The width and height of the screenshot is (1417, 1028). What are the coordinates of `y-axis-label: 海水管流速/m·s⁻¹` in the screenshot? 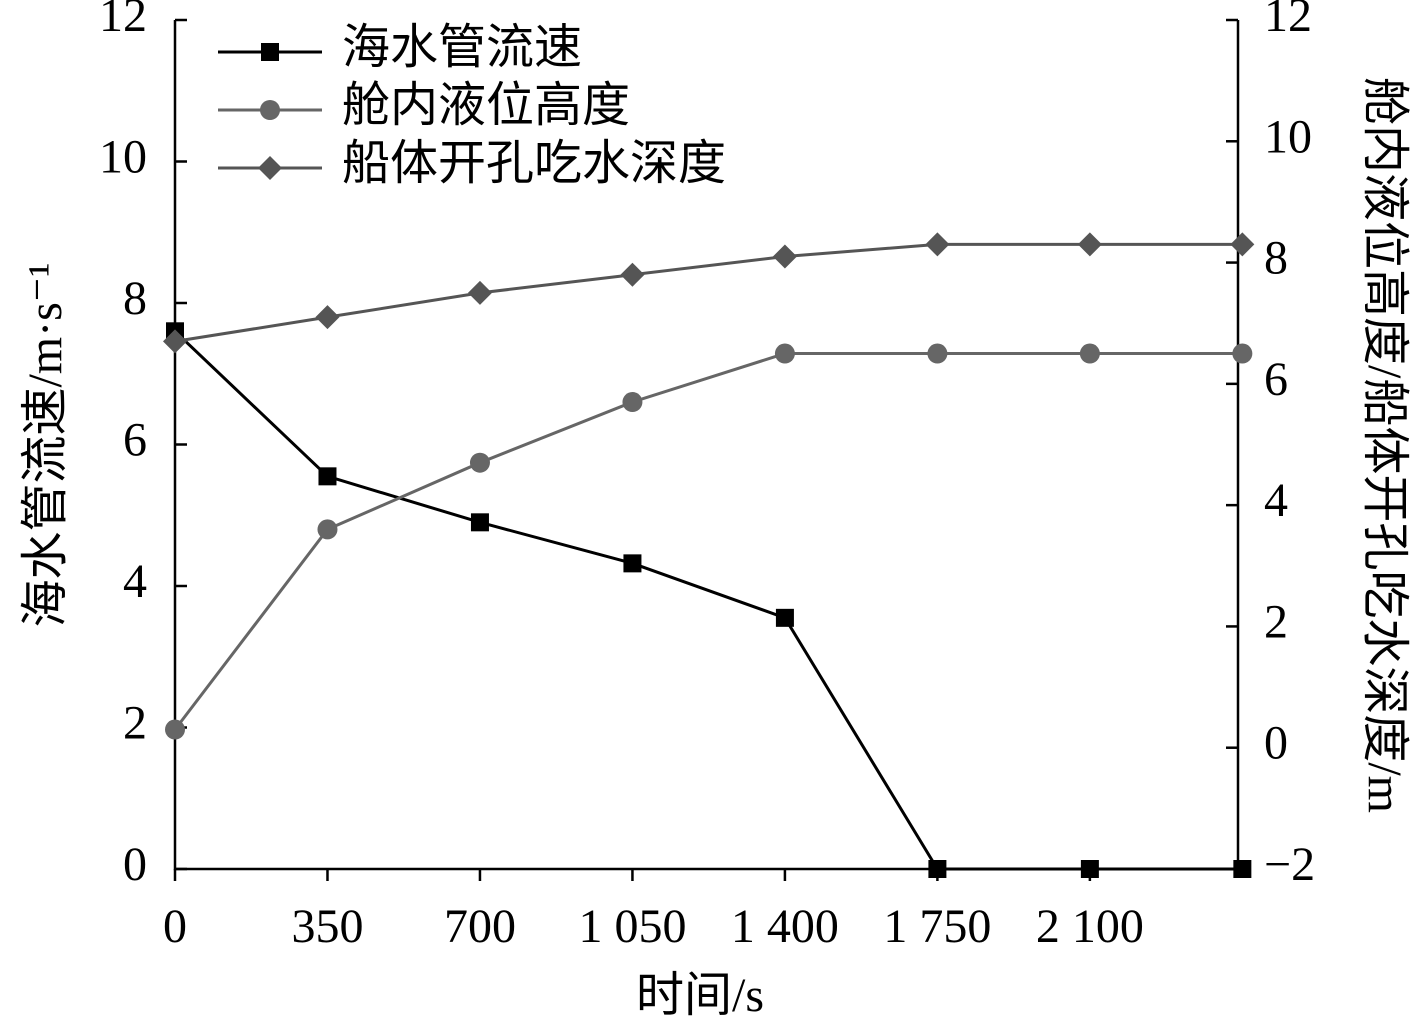 It's located at (45, 444).